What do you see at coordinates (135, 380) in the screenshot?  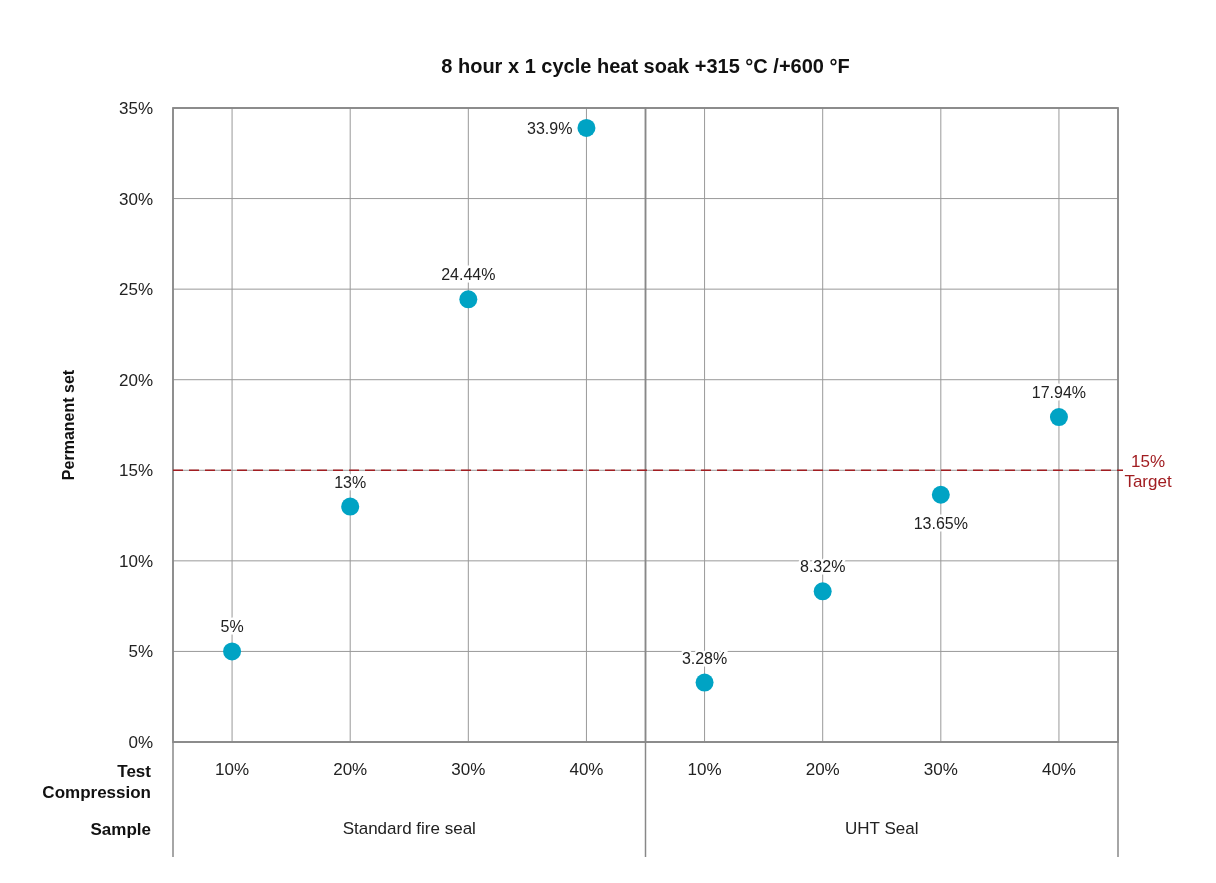 I see `y-tick-label: 20%` at bounding box center [135, 380].